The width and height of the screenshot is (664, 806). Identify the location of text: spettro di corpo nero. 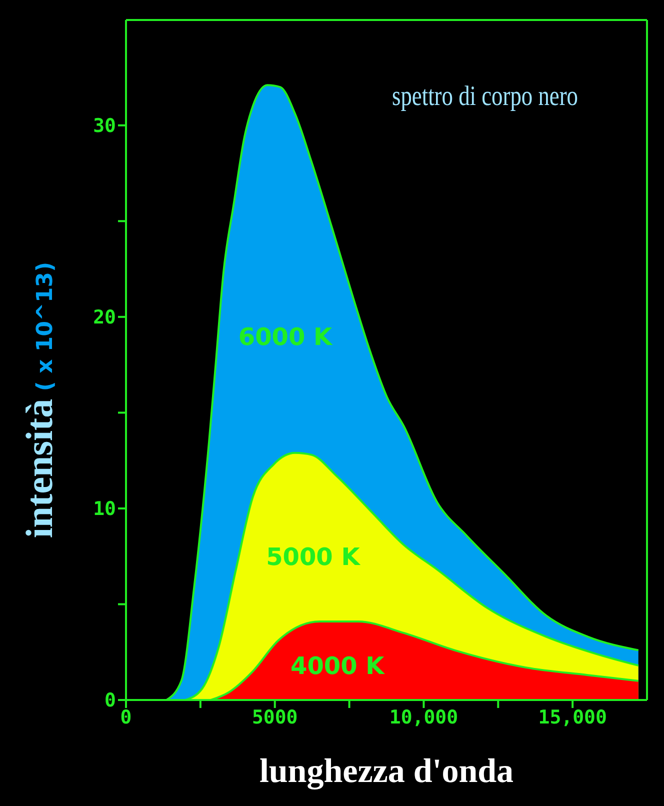
(485, 97).